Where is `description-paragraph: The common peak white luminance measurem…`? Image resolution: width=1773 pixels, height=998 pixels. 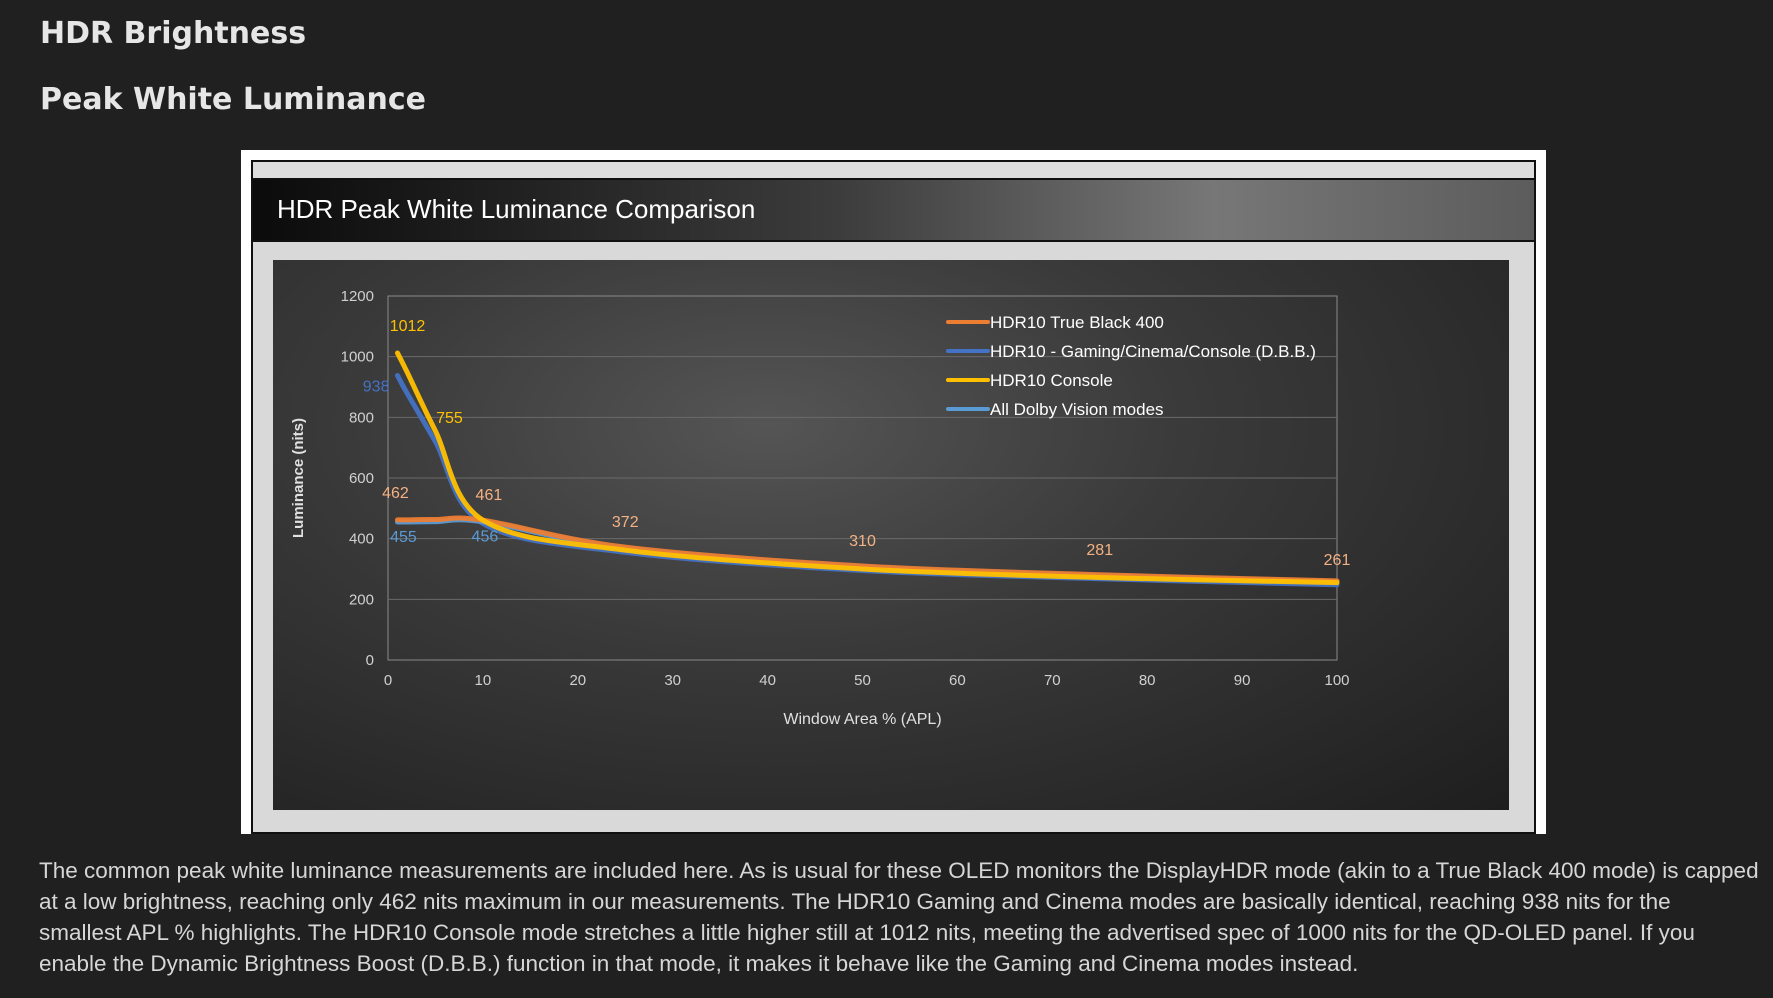 description-paragraph: The common peak white luminance measurem… is located at coordinates (899, 917).